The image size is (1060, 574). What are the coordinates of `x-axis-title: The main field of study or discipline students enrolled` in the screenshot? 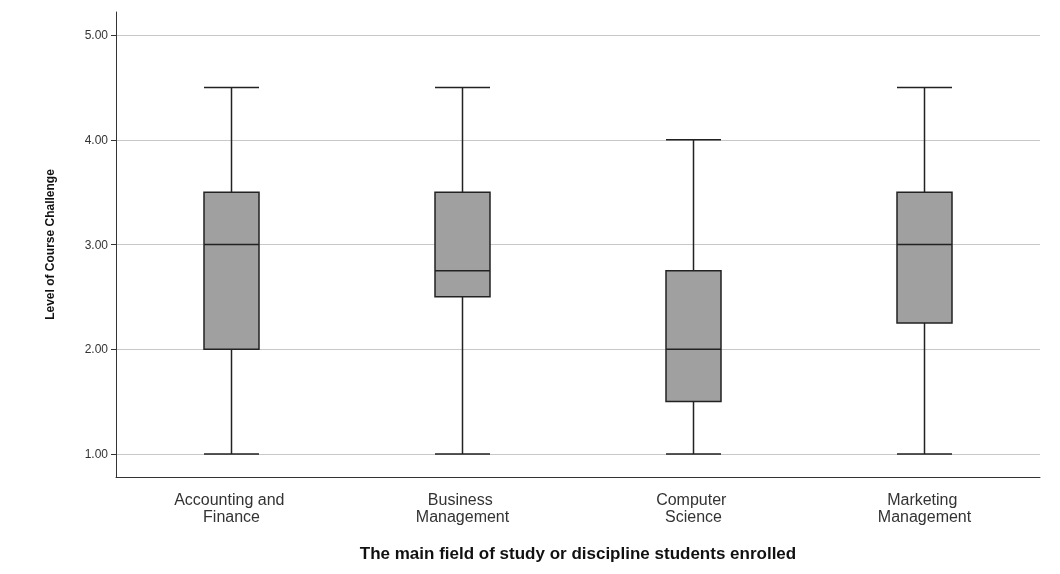 It's located at (578, 553).